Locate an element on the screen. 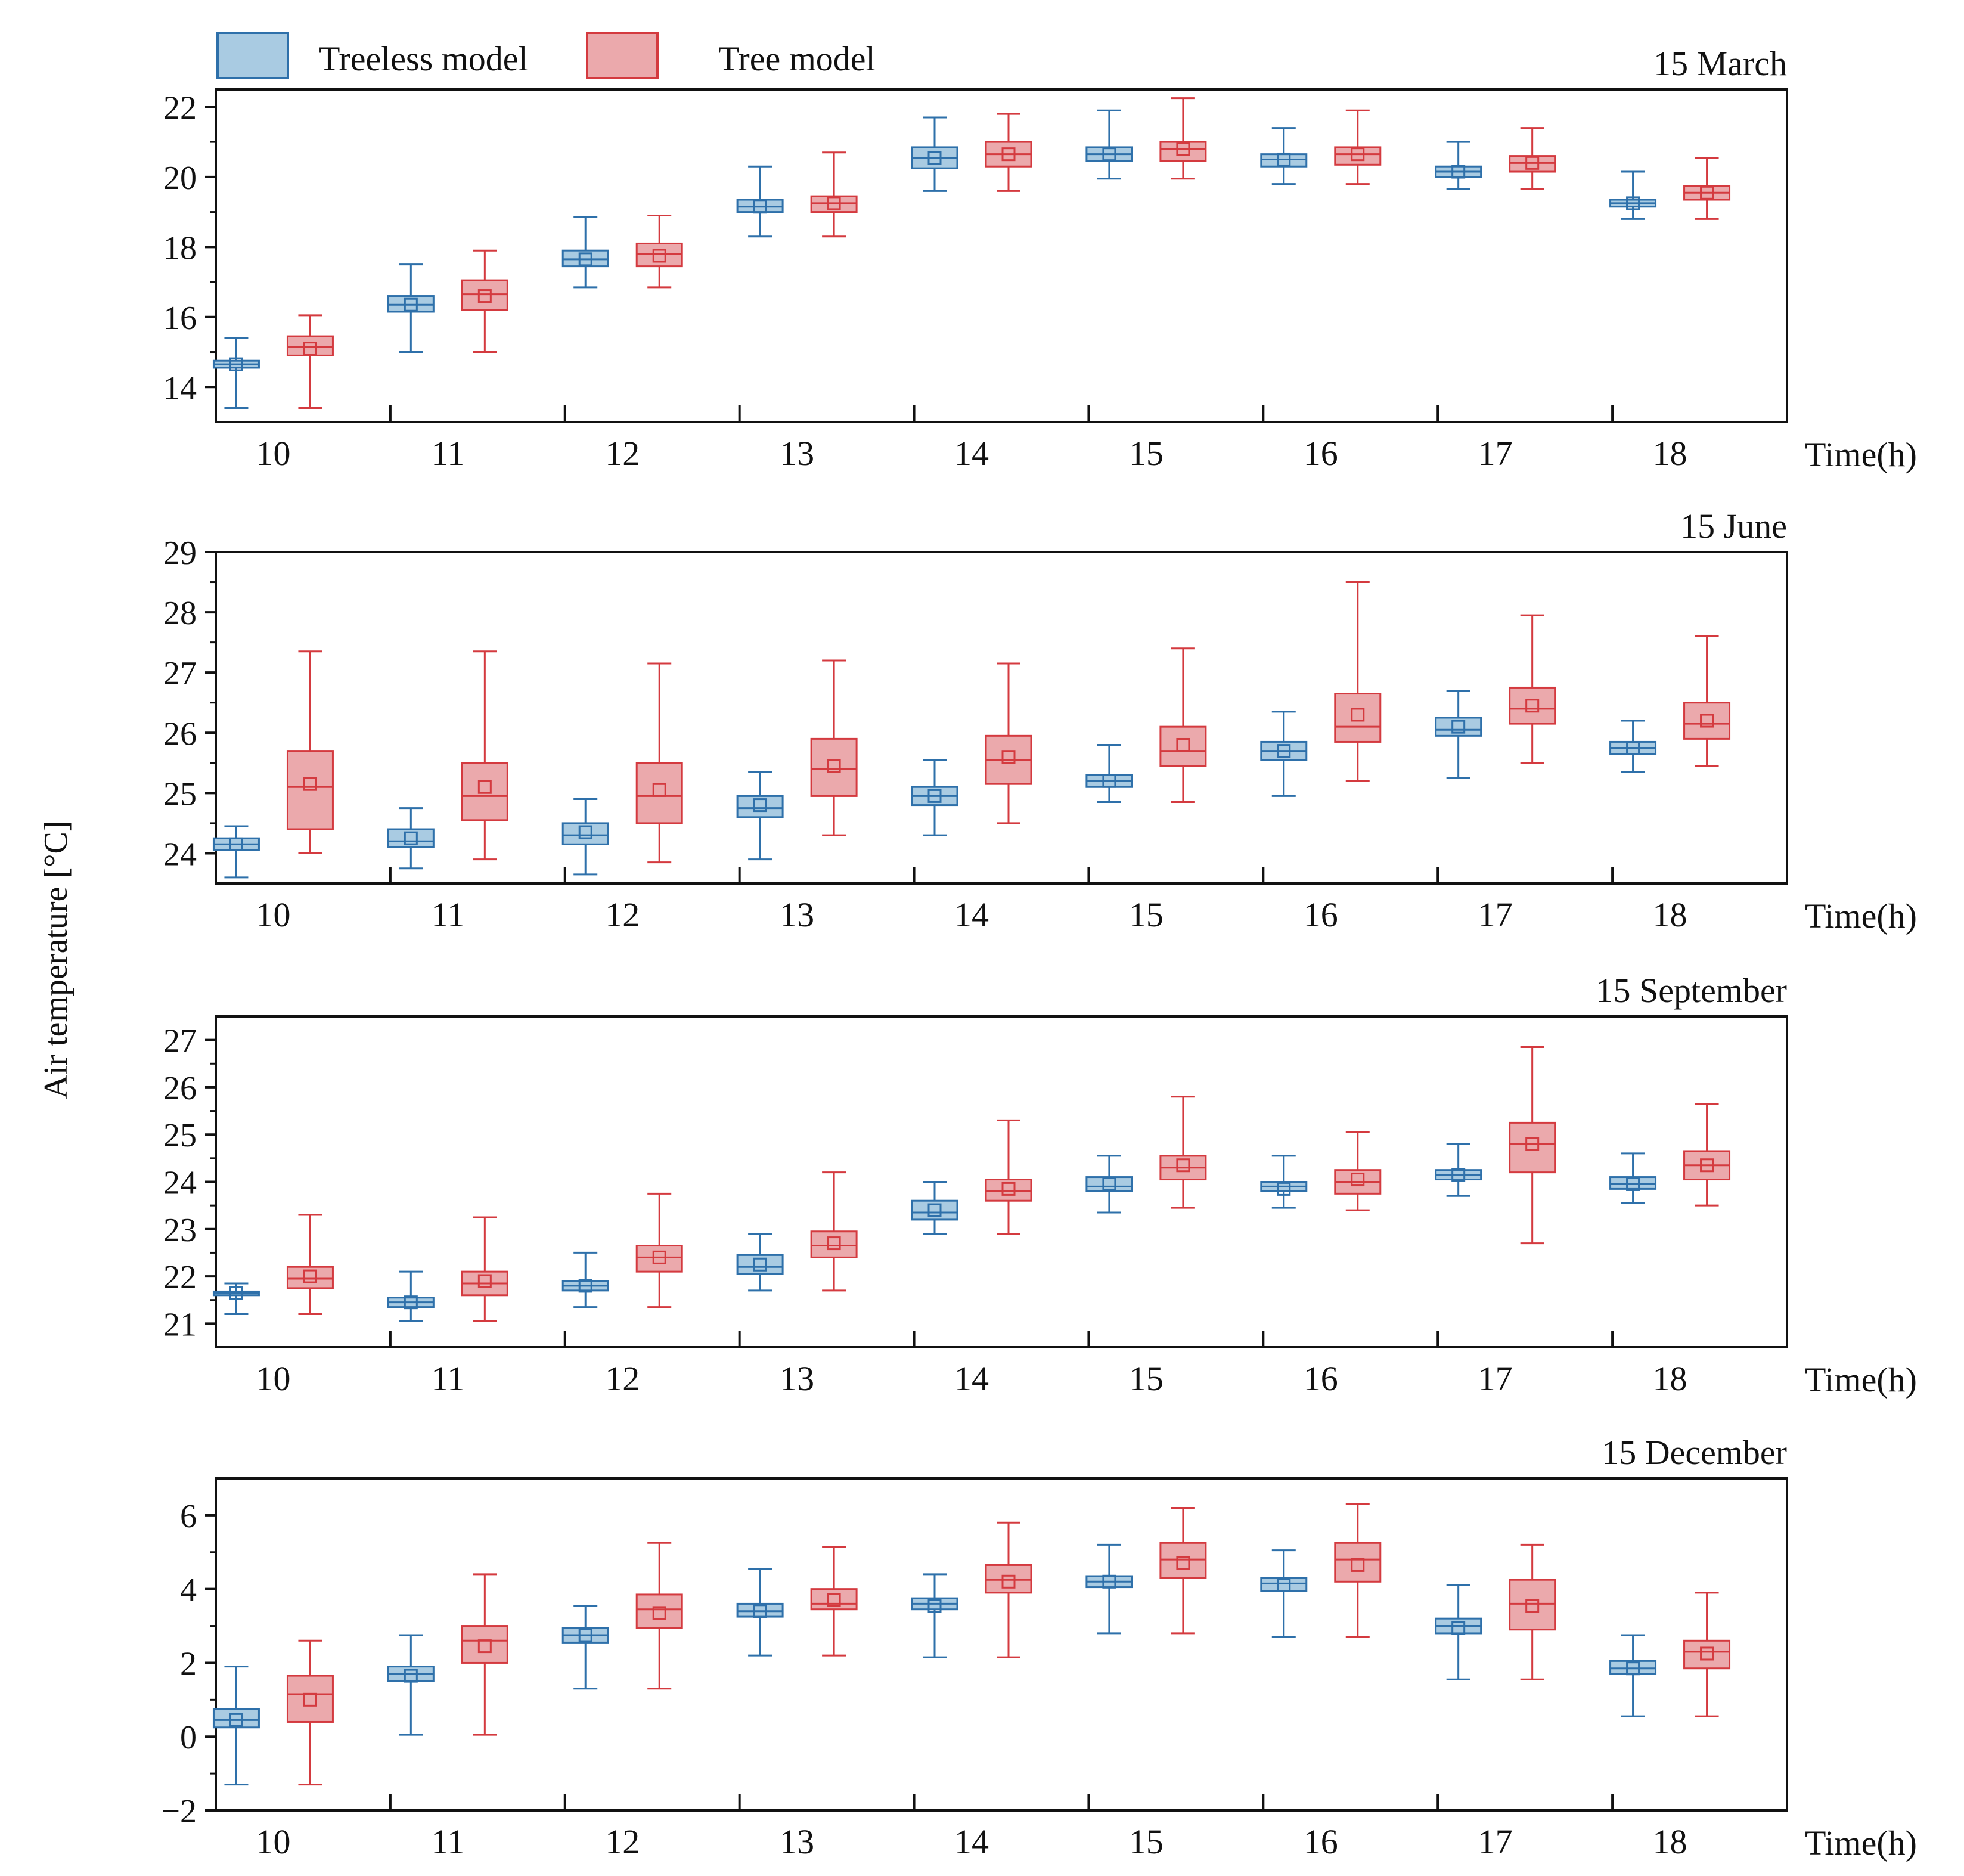 The width and height of the screenshot is (1964, 1876). legend-swatch-tree is located at coordinates (622, 55).